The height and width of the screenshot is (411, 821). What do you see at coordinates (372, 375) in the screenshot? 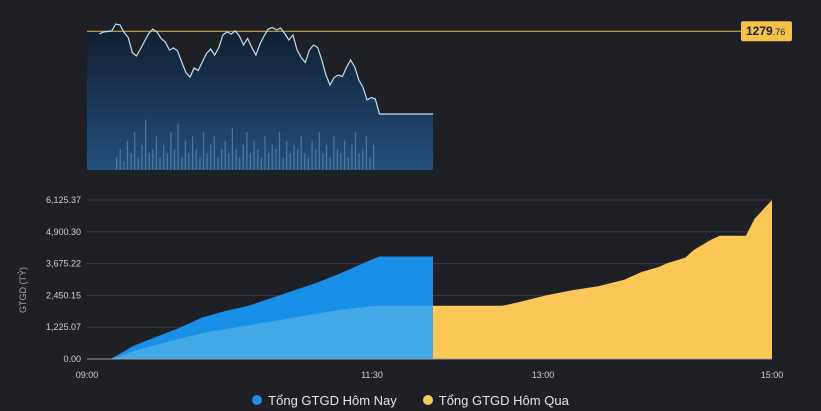
I see `x-tick-label: 11:30` at bounding box center [372, 375].